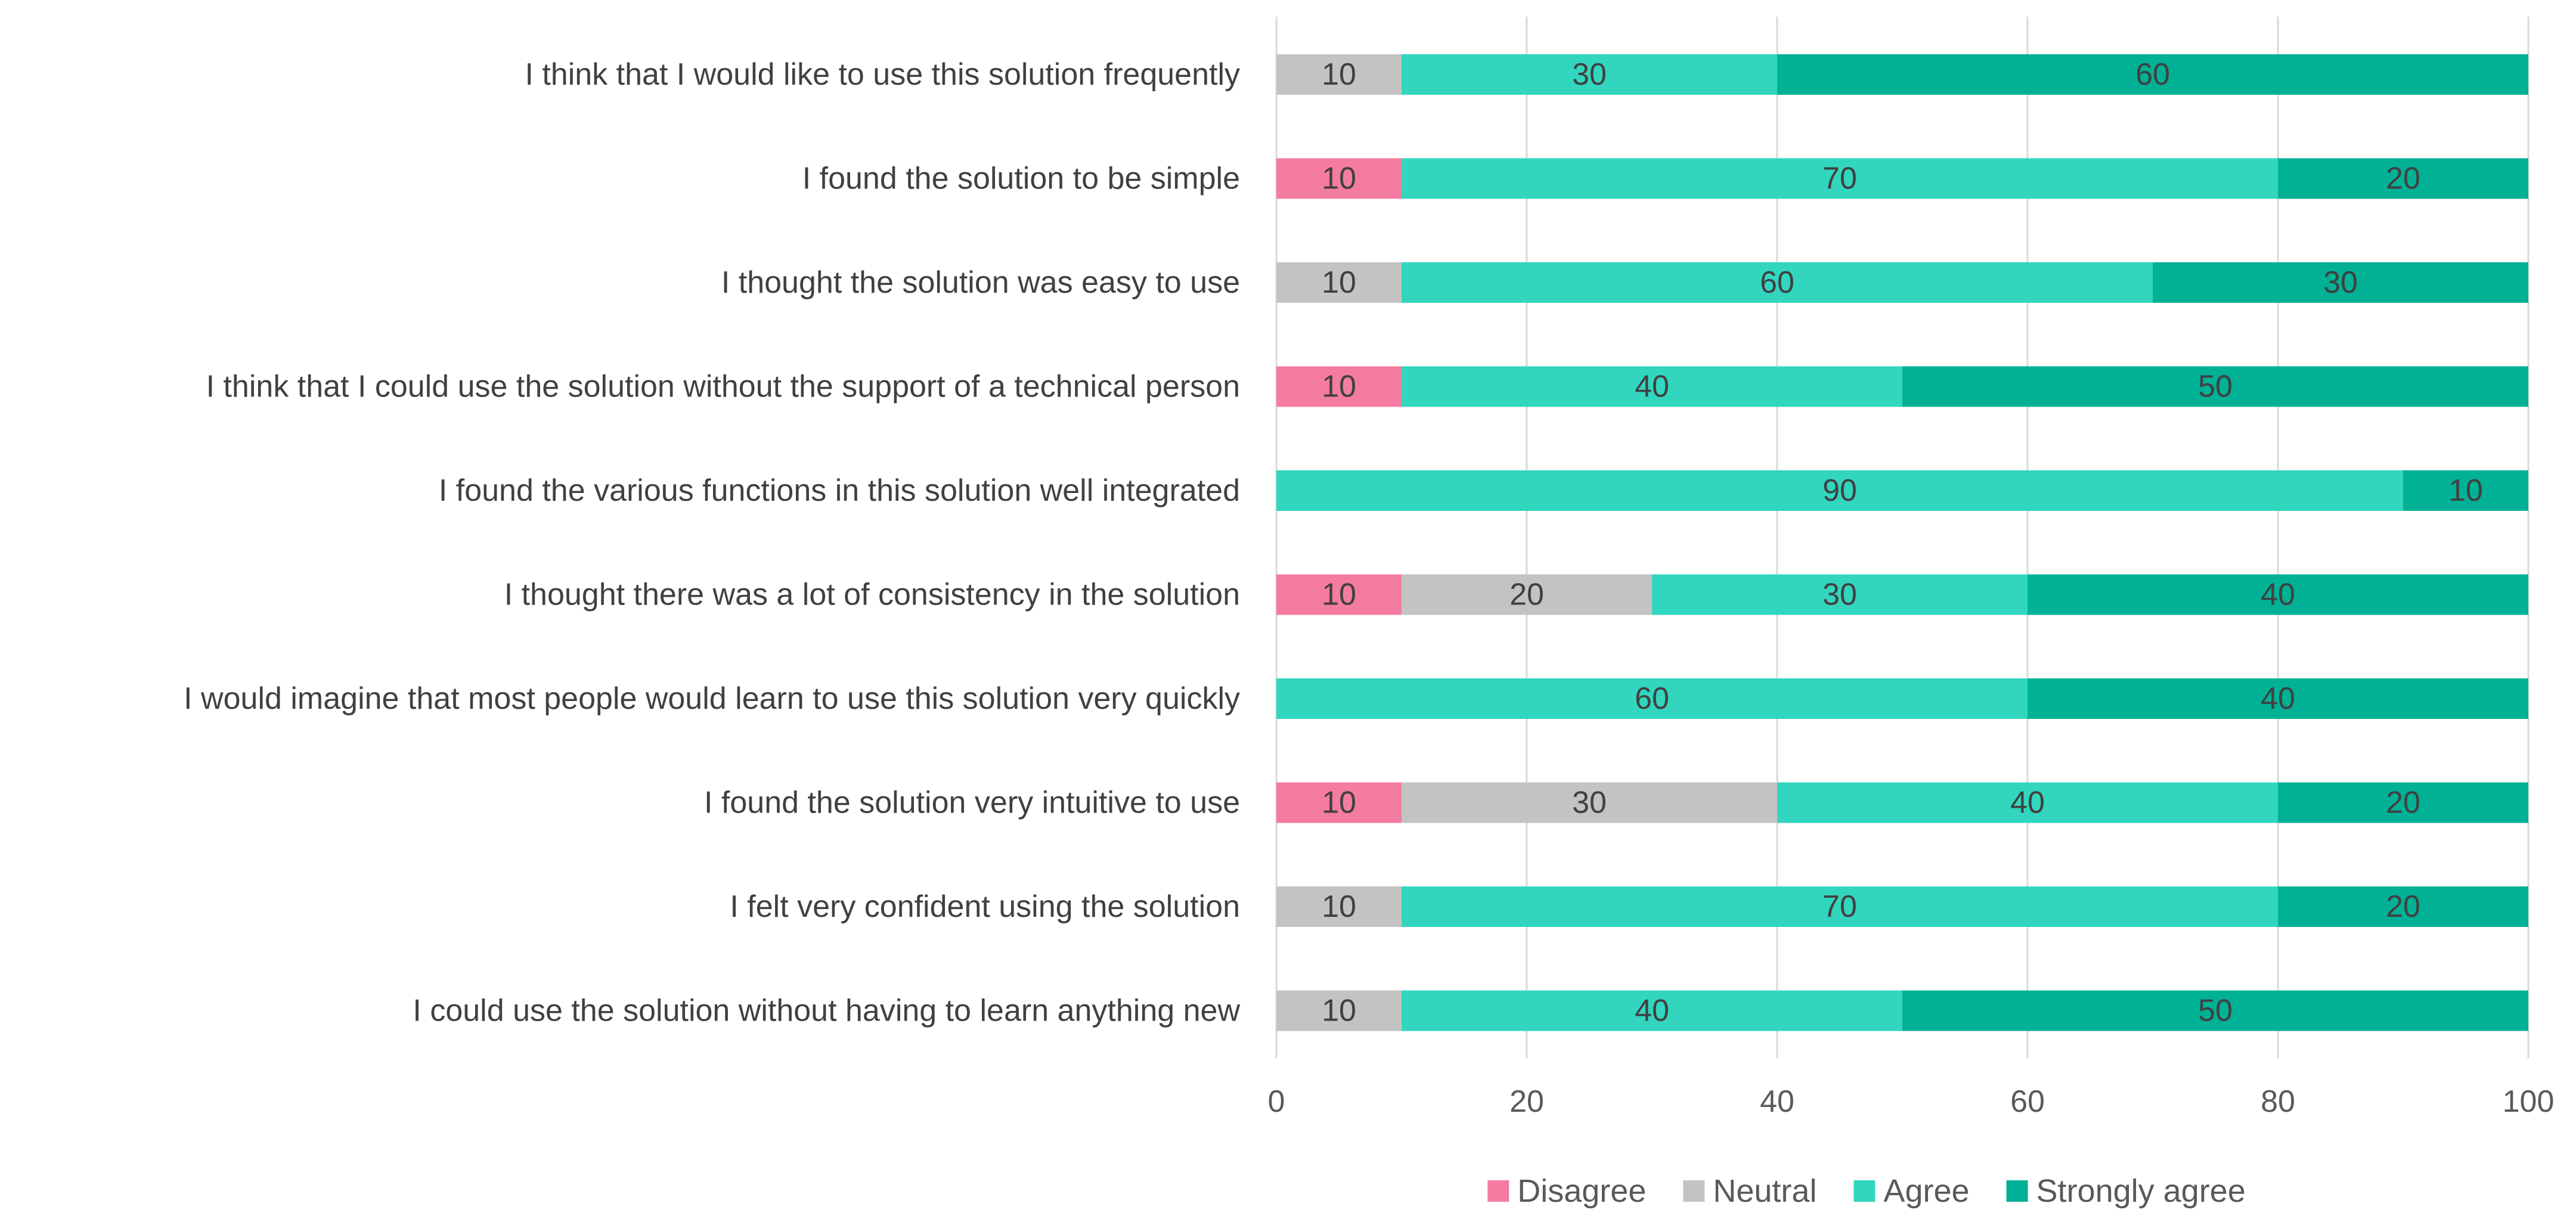 This screenshot has height=1228, width=2576. What do you see at coordinates (1926, 1191) in the screenshot?
I see `legend-label: Agree` at bounding box center [1926, 1191].